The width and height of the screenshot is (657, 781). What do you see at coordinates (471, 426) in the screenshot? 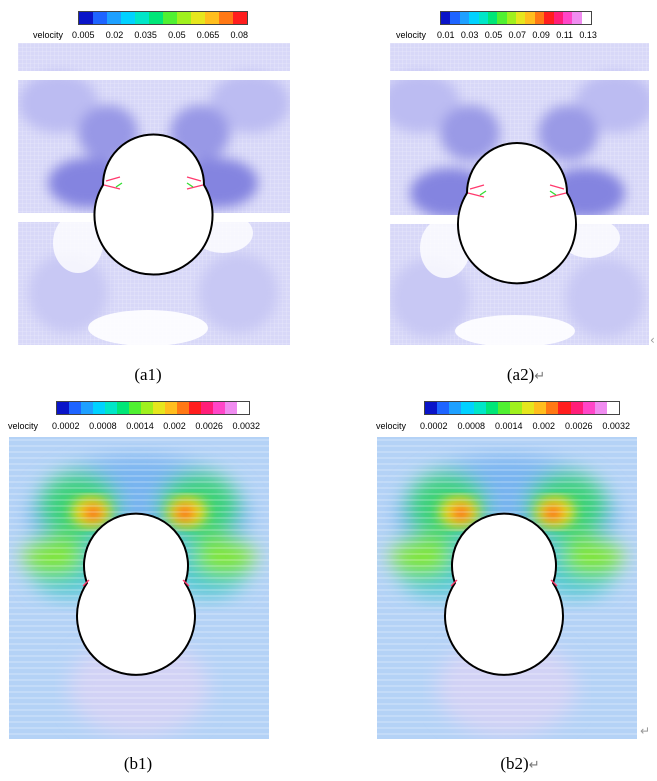
I see `colorbar-tick-label: 0.0008` at bounding box center [471, 426].